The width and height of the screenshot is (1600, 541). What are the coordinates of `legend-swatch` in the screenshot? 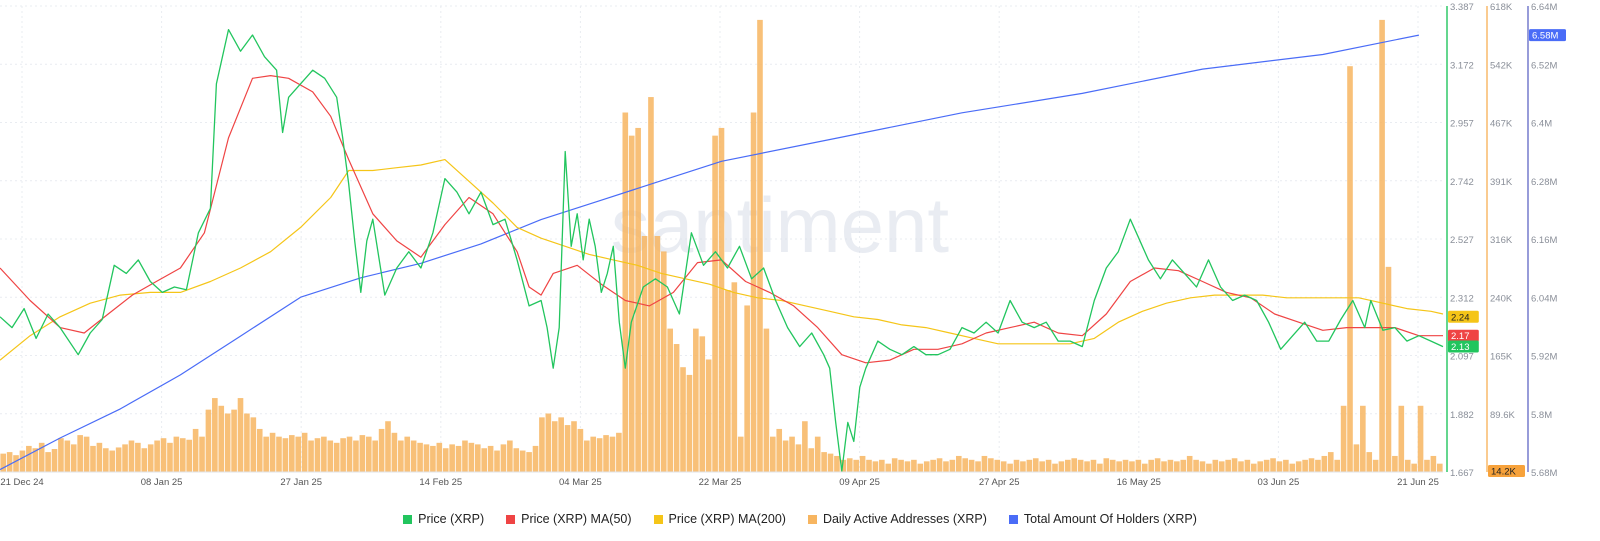 It's located at (658, 519).